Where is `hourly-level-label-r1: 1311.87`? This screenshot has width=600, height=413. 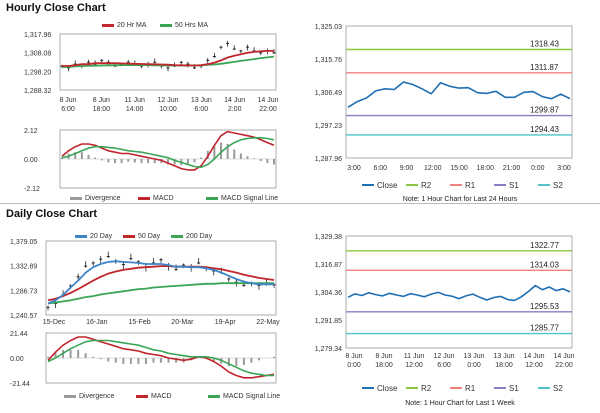 hourly-level-label-r1: 1311.87 is located at coordinates (544, 67).